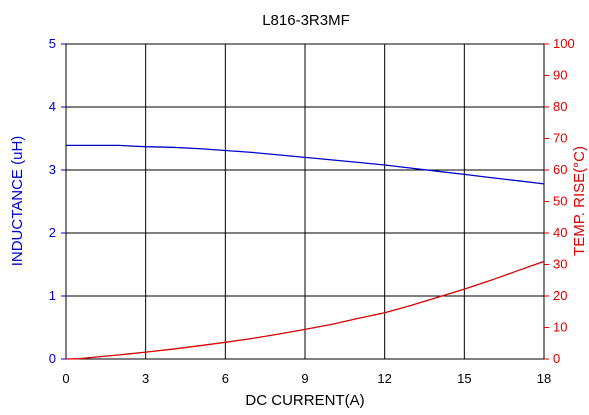 The image size is (589, 415). What do you see at coordinates (560, 201) in the screenshot?
I see `y-right-tick-label: 50` at bounding box center [560, 201].